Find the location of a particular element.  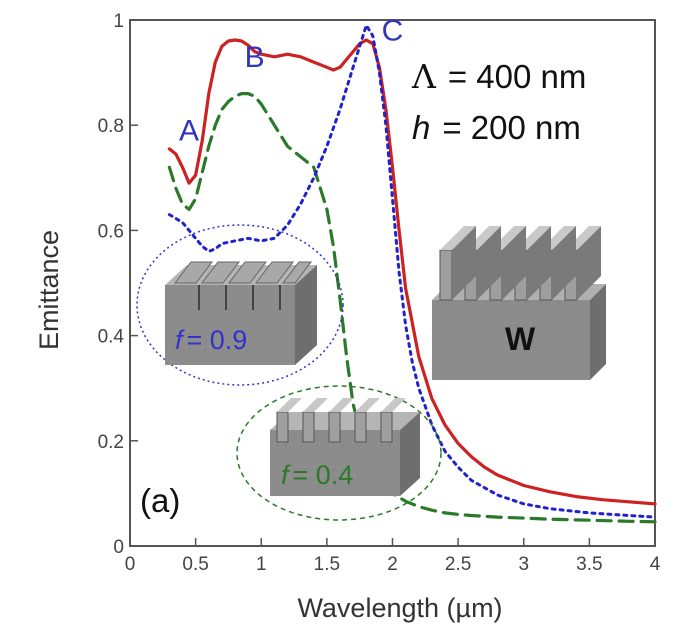

inset-f09: f = 0.9 is located at coordinates (240, 305).